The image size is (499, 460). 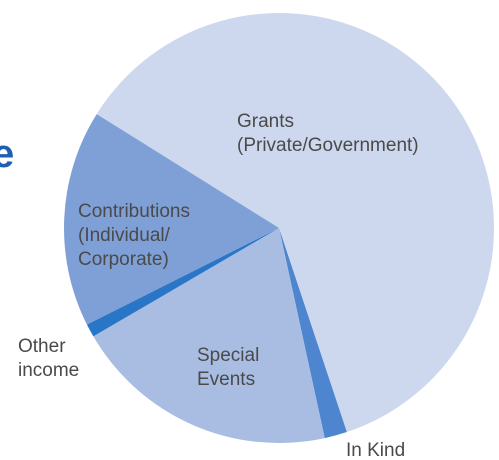 I want to click on slice-label-line: Special, so click(x=228, y=355).